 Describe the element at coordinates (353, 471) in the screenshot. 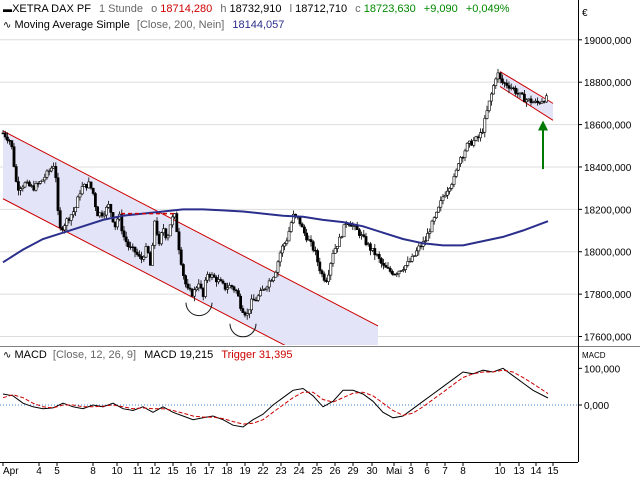

I see `x-tick-label: 29` at that location.